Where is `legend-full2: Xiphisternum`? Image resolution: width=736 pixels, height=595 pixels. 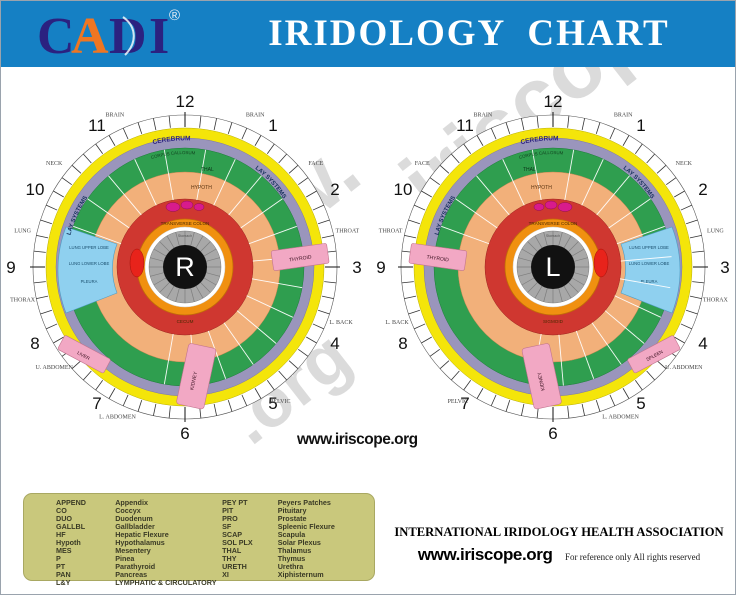
legend-full2: Xiphisternum is located at coordinates (300, 574).